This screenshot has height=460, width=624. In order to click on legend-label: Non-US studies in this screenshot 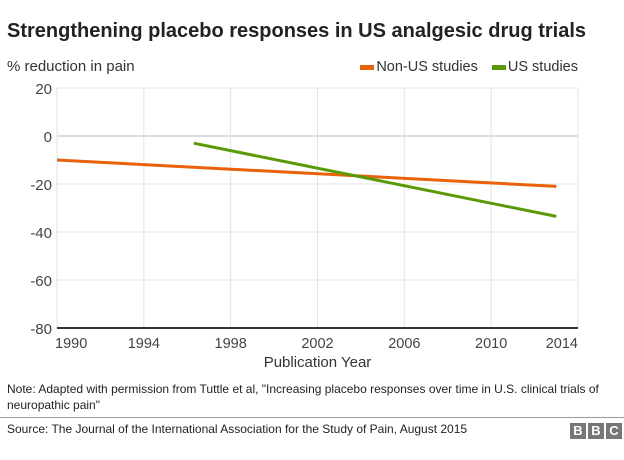, I will do `click(427, 67)`.